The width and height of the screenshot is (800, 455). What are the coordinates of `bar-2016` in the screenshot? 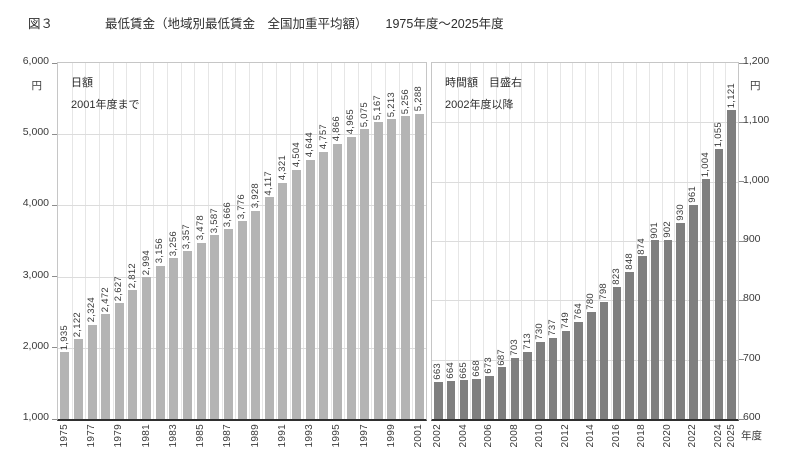 It's located at (617, 352).